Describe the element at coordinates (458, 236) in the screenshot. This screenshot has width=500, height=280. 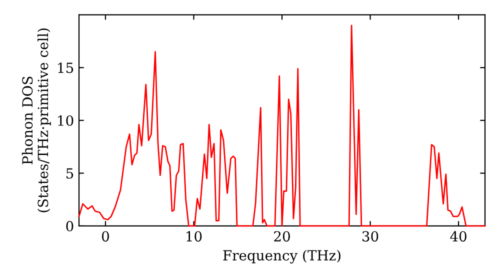
I see `x-tick-label: 40` at that location.